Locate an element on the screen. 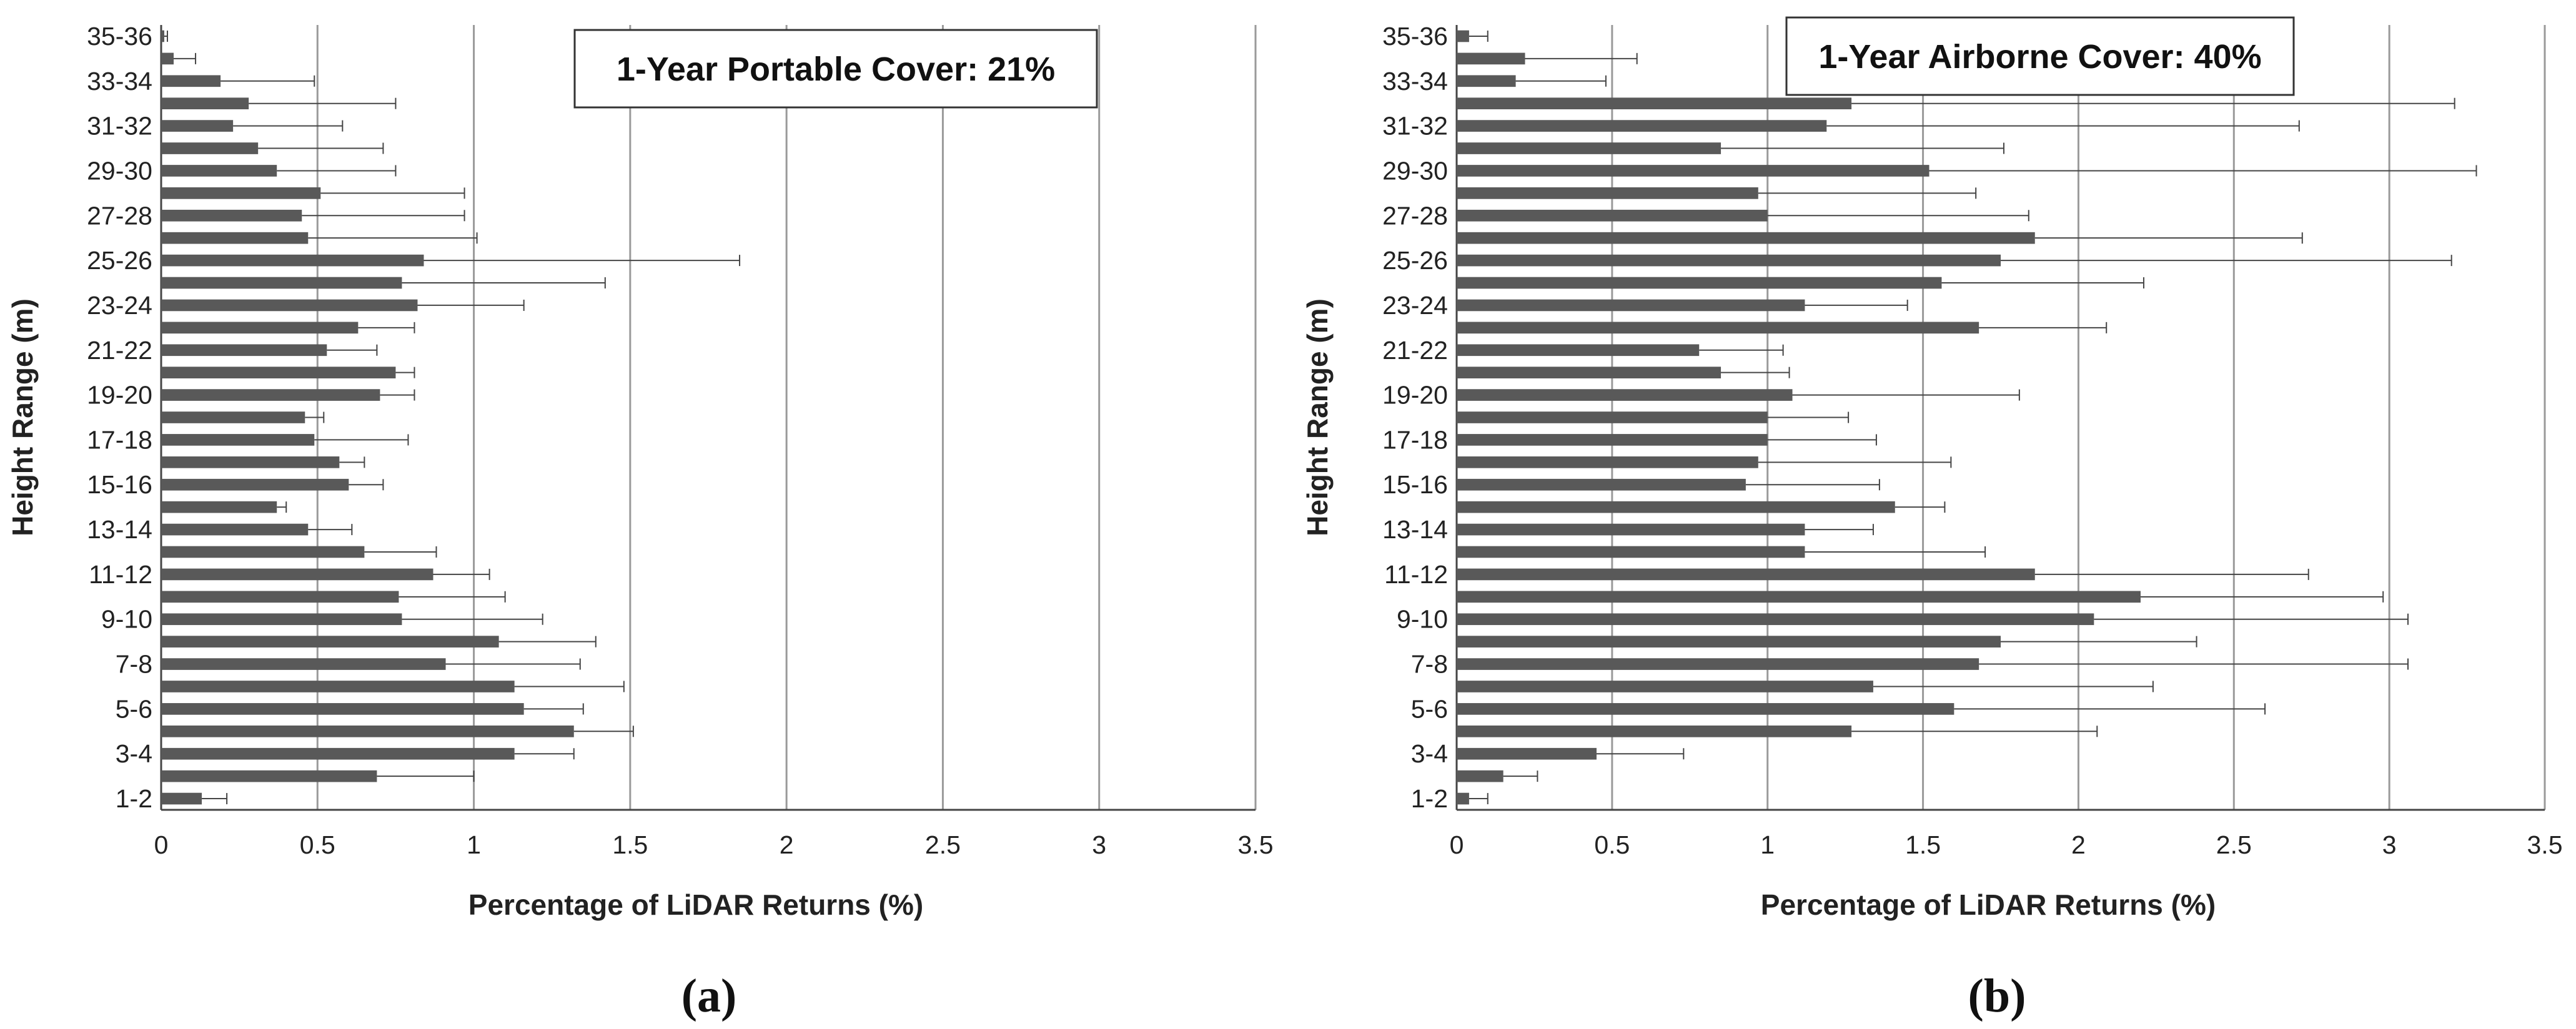 This screenshot has width=2576, height=1029. cover-annotation-text: 1-Year Portable Cover: 21% is located at coordinates (836, 69).